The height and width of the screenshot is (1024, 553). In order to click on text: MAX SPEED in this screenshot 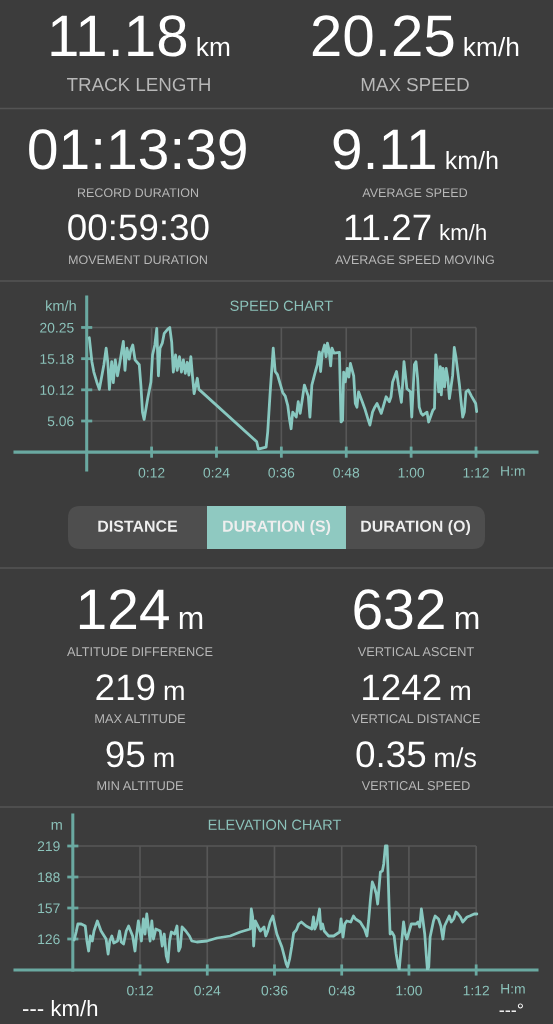, I will do `click(415, 84)`.